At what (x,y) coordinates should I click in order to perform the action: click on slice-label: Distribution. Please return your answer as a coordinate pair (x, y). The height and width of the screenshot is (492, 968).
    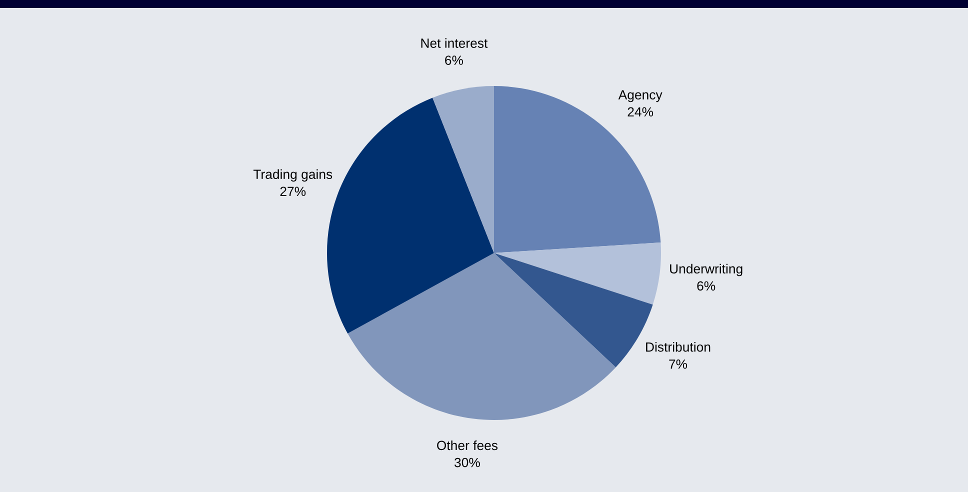
    Looking at the image, I should click on (678, 347).